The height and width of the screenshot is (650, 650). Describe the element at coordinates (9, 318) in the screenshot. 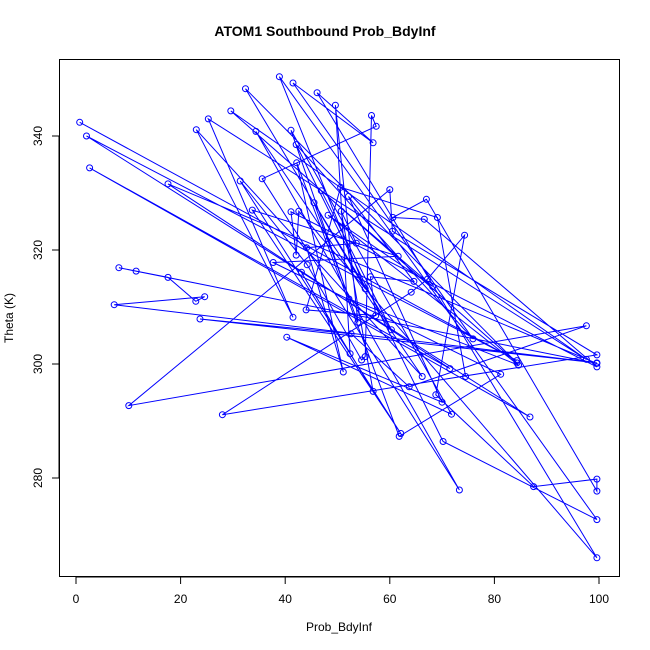

I see `y-axis-label: Theta (K)` at that location.